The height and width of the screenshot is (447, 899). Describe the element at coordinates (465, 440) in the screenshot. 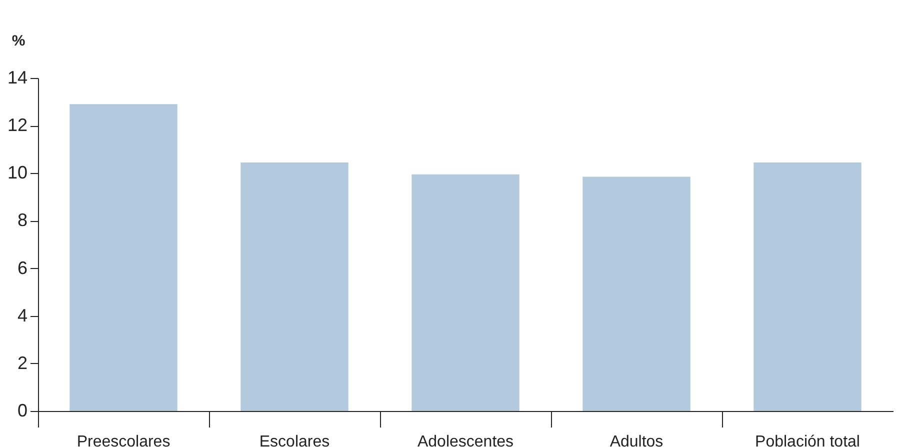

I see `x-tick-label: Adolescentes` at that location.